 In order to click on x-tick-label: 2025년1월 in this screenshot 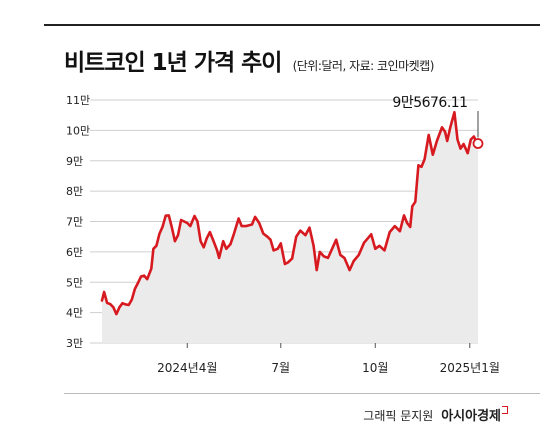, I will do `click(470, 368)`.